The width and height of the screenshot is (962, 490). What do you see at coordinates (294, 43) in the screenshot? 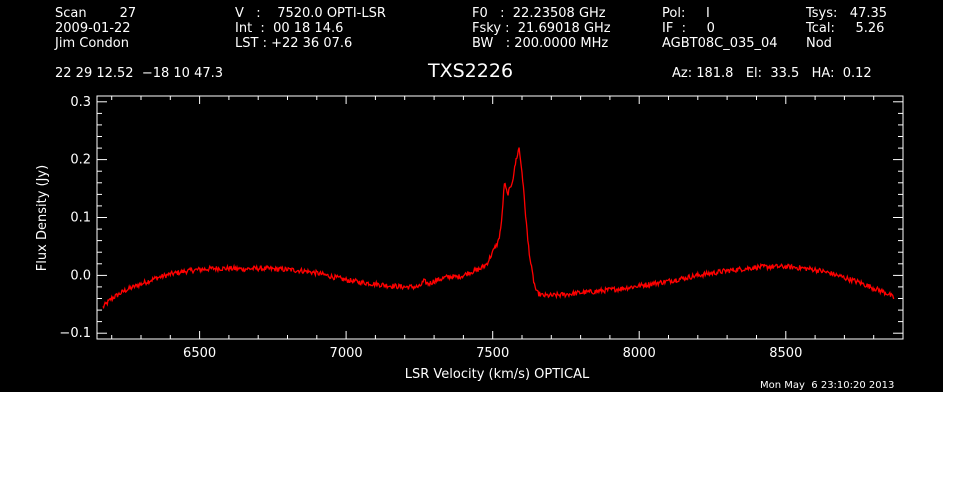
I see `lst-label: LST : +22 36 07.6` at bounding box center [294, 43].